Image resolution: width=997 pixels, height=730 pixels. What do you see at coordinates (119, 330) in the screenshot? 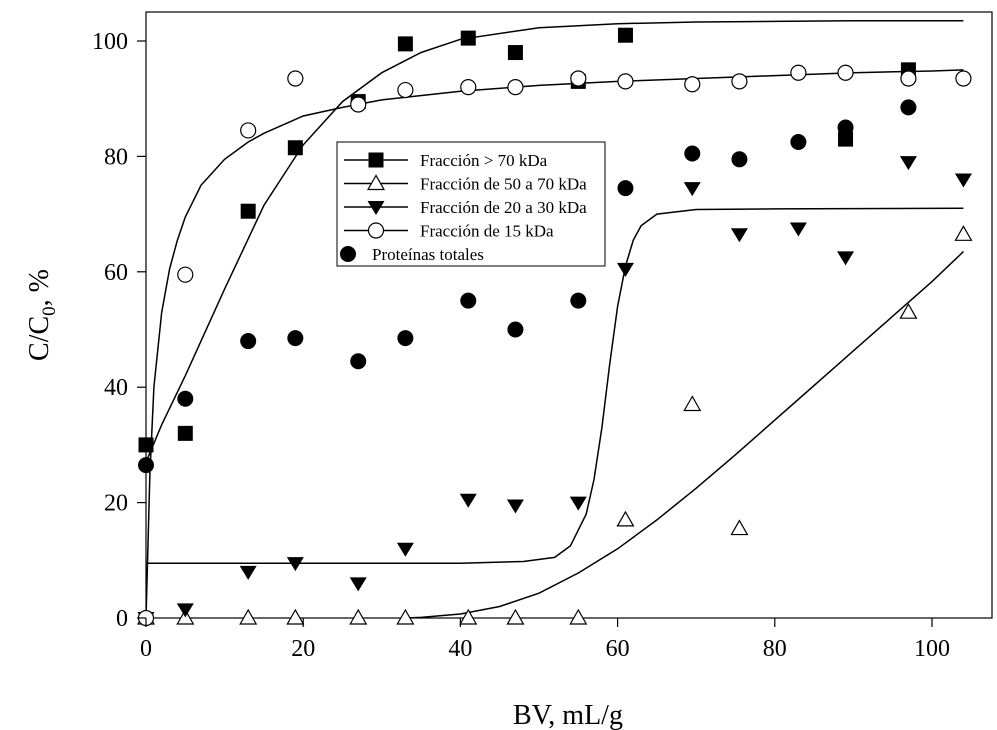
I see `y-axis: 0 20 40 60 80 100` at bounding box center [119, 330].